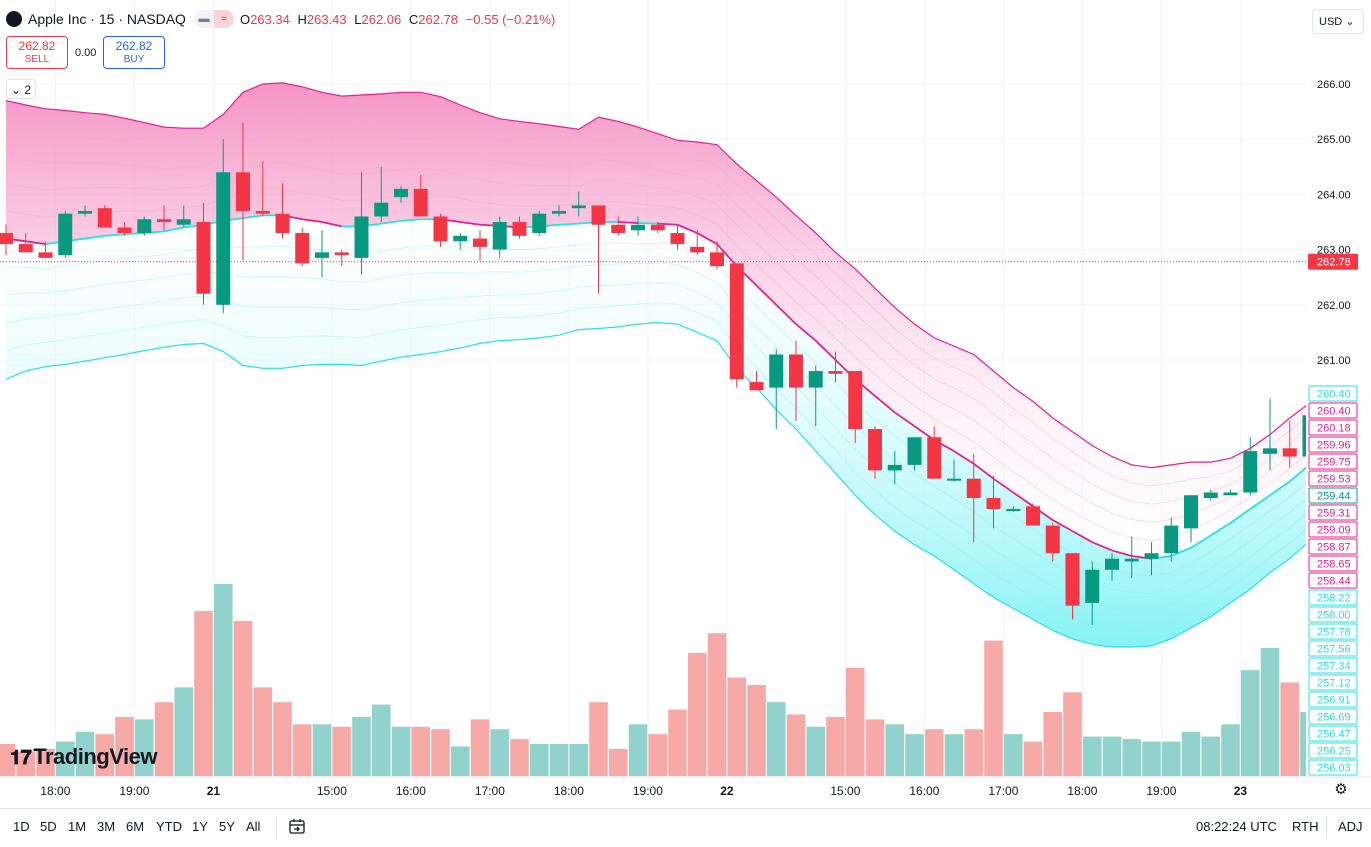 The height and width of the screenshot is (847, 1371). What do you see at coordinates (1350, 826) in the screenshot?
I see `adj-toggle: ADJ` at bounding box center [1350, 826].